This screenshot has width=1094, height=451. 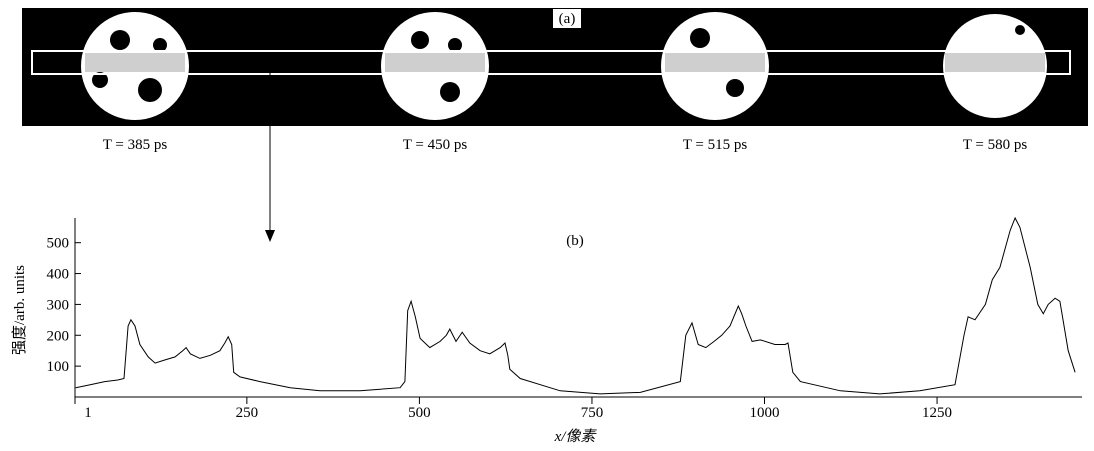 I want to click on caption: T = 450 ps, so click(x=435, y=145).